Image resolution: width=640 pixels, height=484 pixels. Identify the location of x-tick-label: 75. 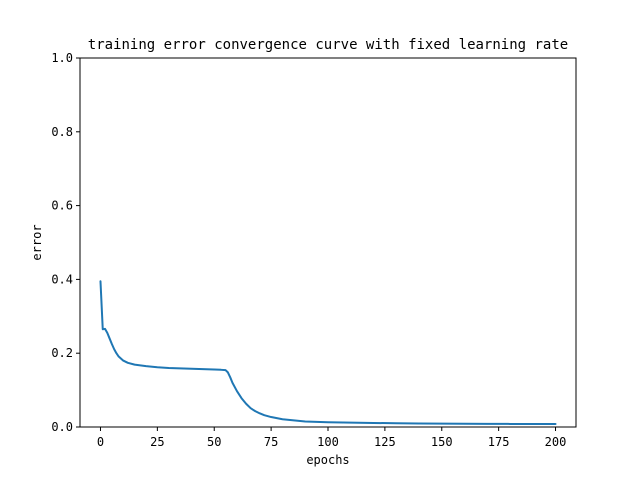
(271, 442).